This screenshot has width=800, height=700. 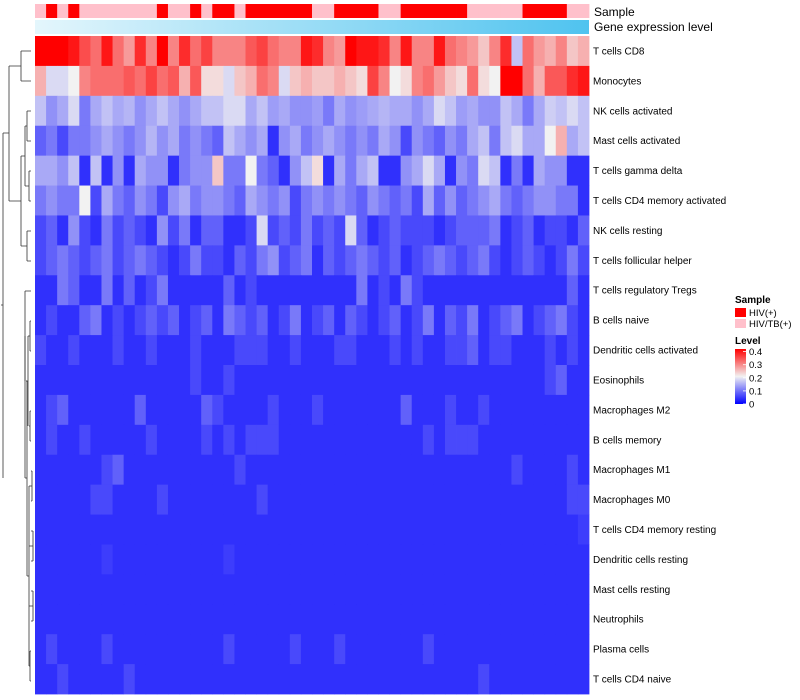 I want to click on row-label: Macrophages M2, so click(x=632, y=410).